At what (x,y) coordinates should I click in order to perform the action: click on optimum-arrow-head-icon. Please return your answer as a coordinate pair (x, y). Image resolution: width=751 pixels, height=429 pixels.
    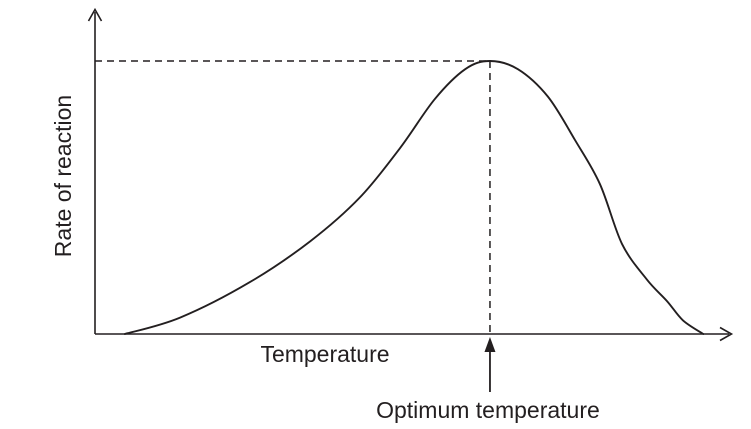
    Looking at the image, I should click on (490, 344).